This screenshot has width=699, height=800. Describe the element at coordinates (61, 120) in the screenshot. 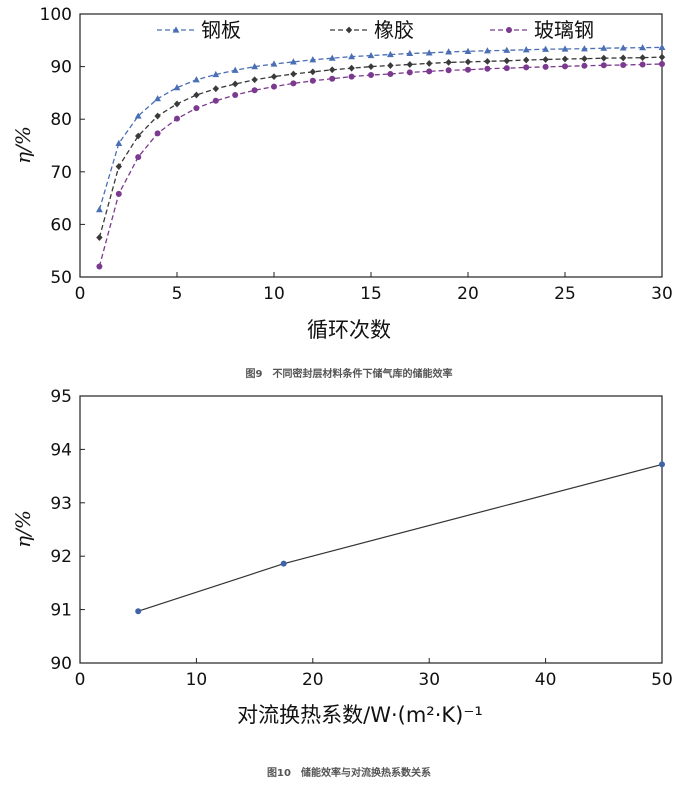

I see `chart1-y-tick-label: 80` at that location.